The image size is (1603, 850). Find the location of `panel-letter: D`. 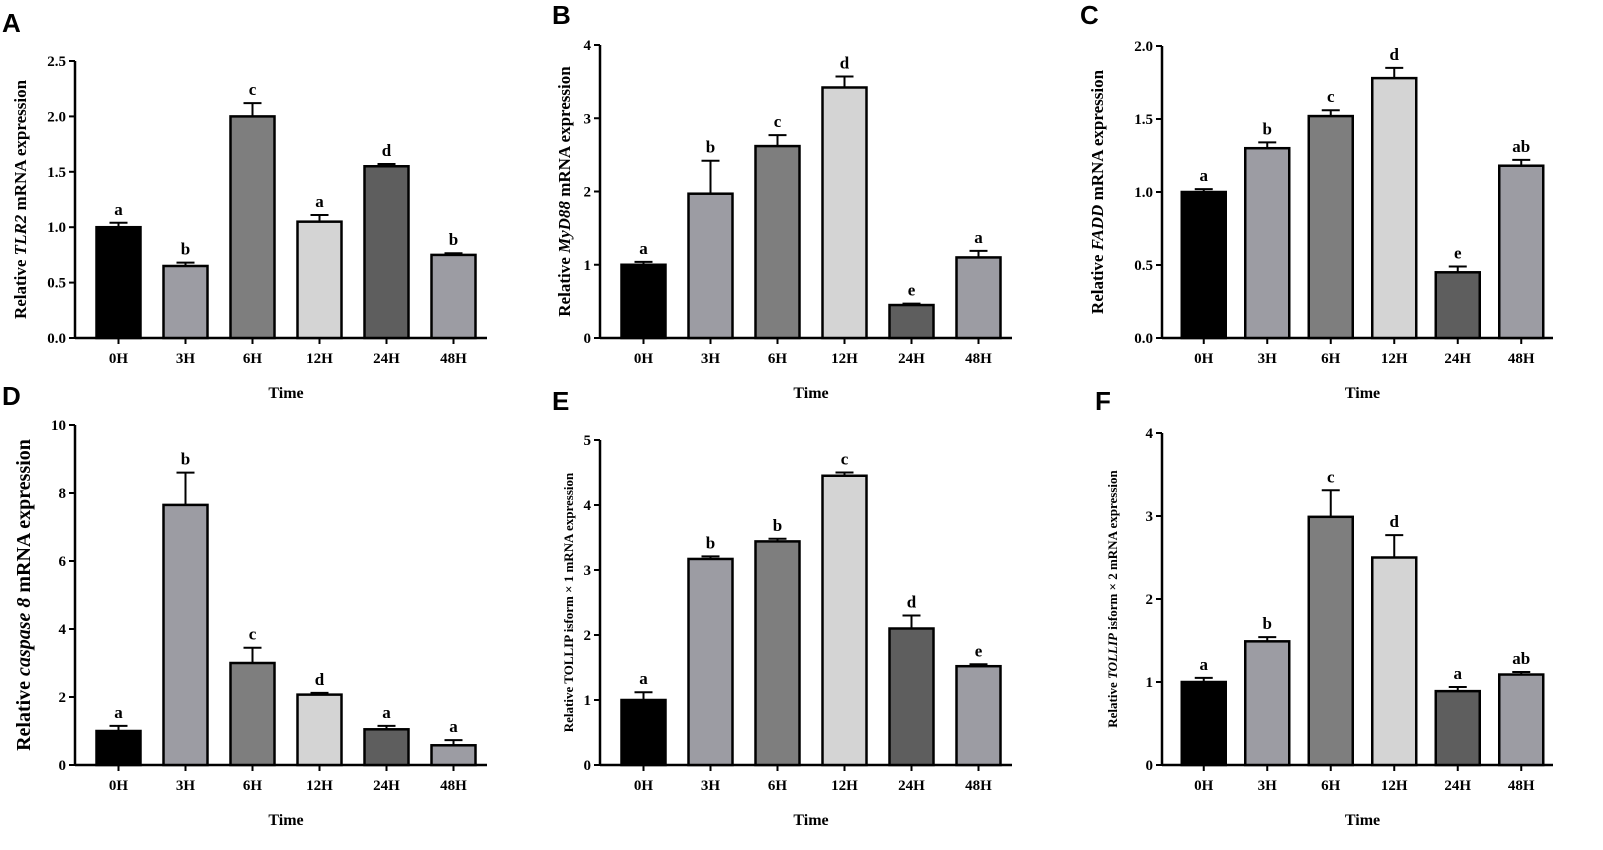

panel-letter: D is located at coordinates (11, 396).